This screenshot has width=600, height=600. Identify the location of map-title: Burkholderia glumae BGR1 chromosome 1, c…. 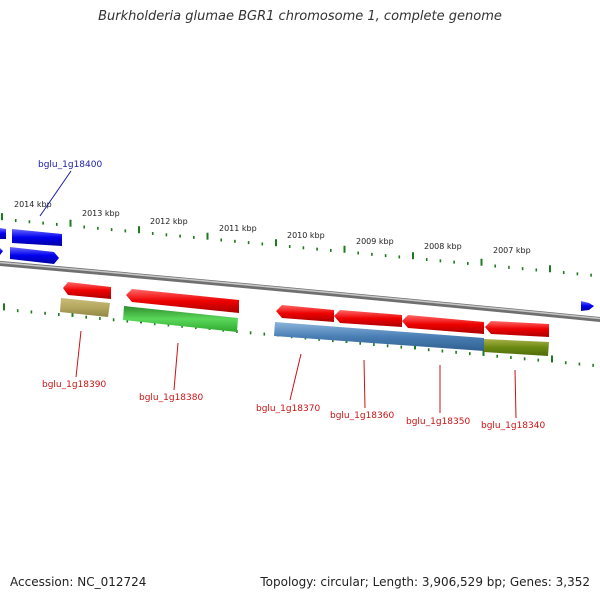
(300, 16).